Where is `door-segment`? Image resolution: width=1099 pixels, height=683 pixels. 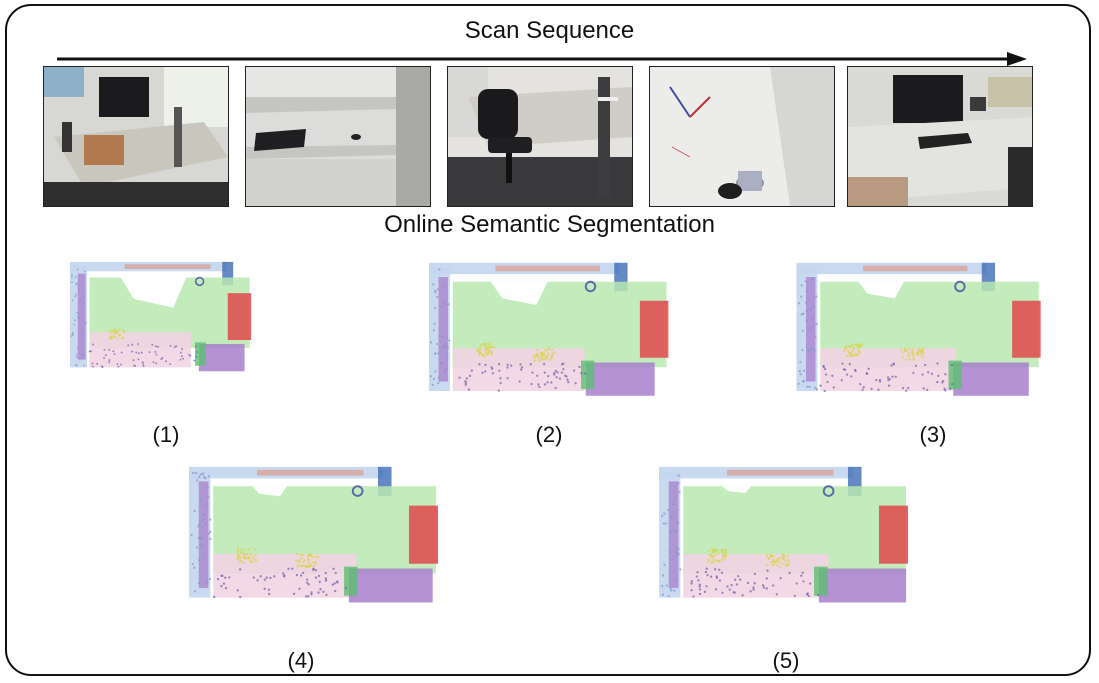
door-segment is located at coordinates (228, 273).